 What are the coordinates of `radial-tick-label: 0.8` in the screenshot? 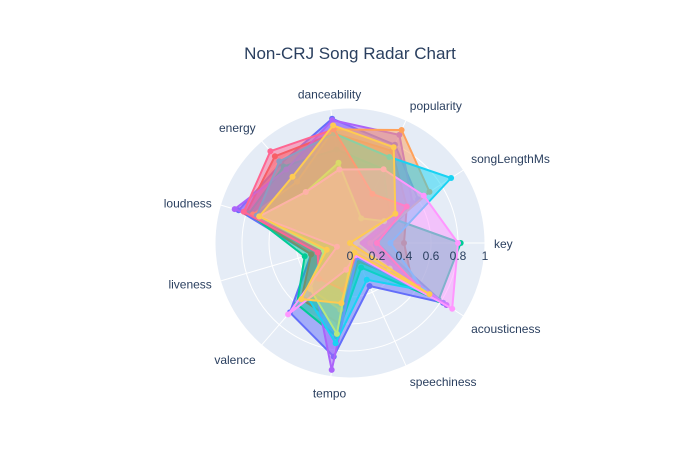 It's located at (458, 256).